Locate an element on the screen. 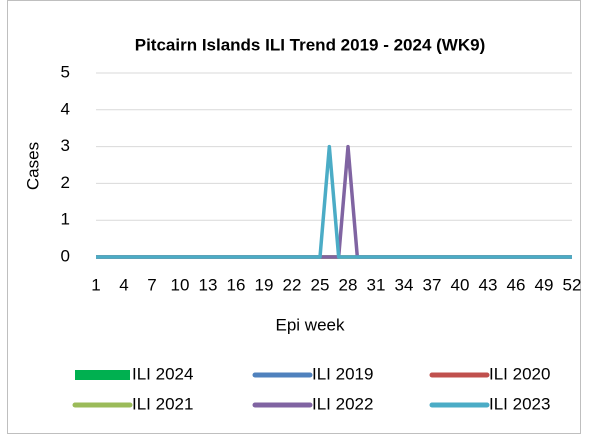  x-tick-label: 22 is located at coordinates (292, 284).